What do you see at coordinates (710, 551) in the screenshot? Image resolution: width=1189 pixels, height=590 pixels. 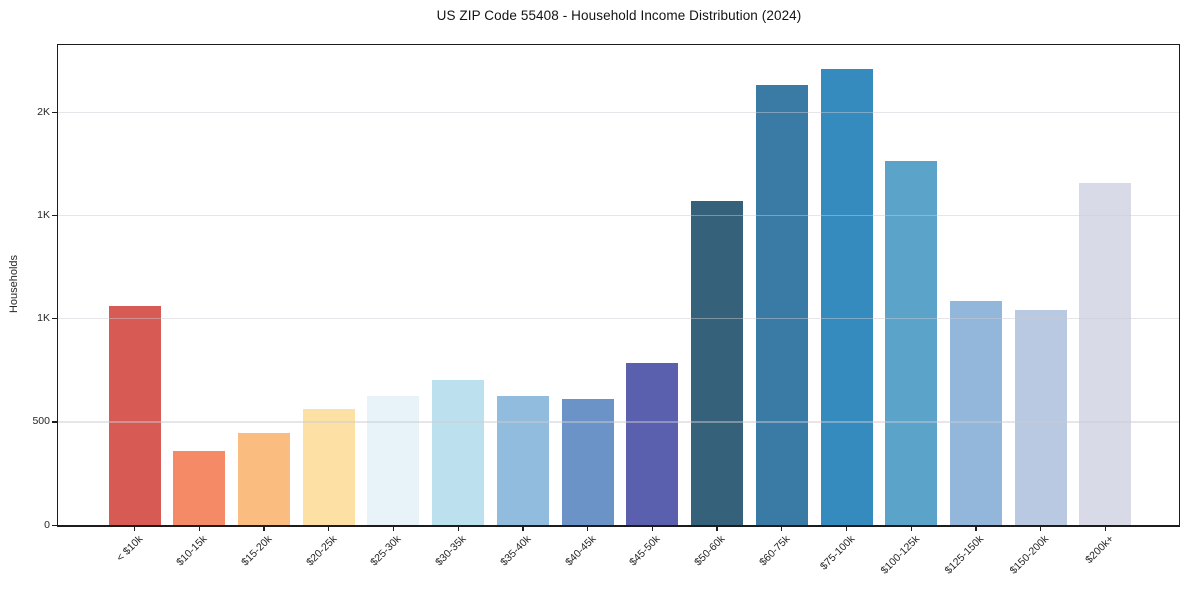 I see `x-tick-label-50-60k: $50-60k` at bounding box center [710, 551].